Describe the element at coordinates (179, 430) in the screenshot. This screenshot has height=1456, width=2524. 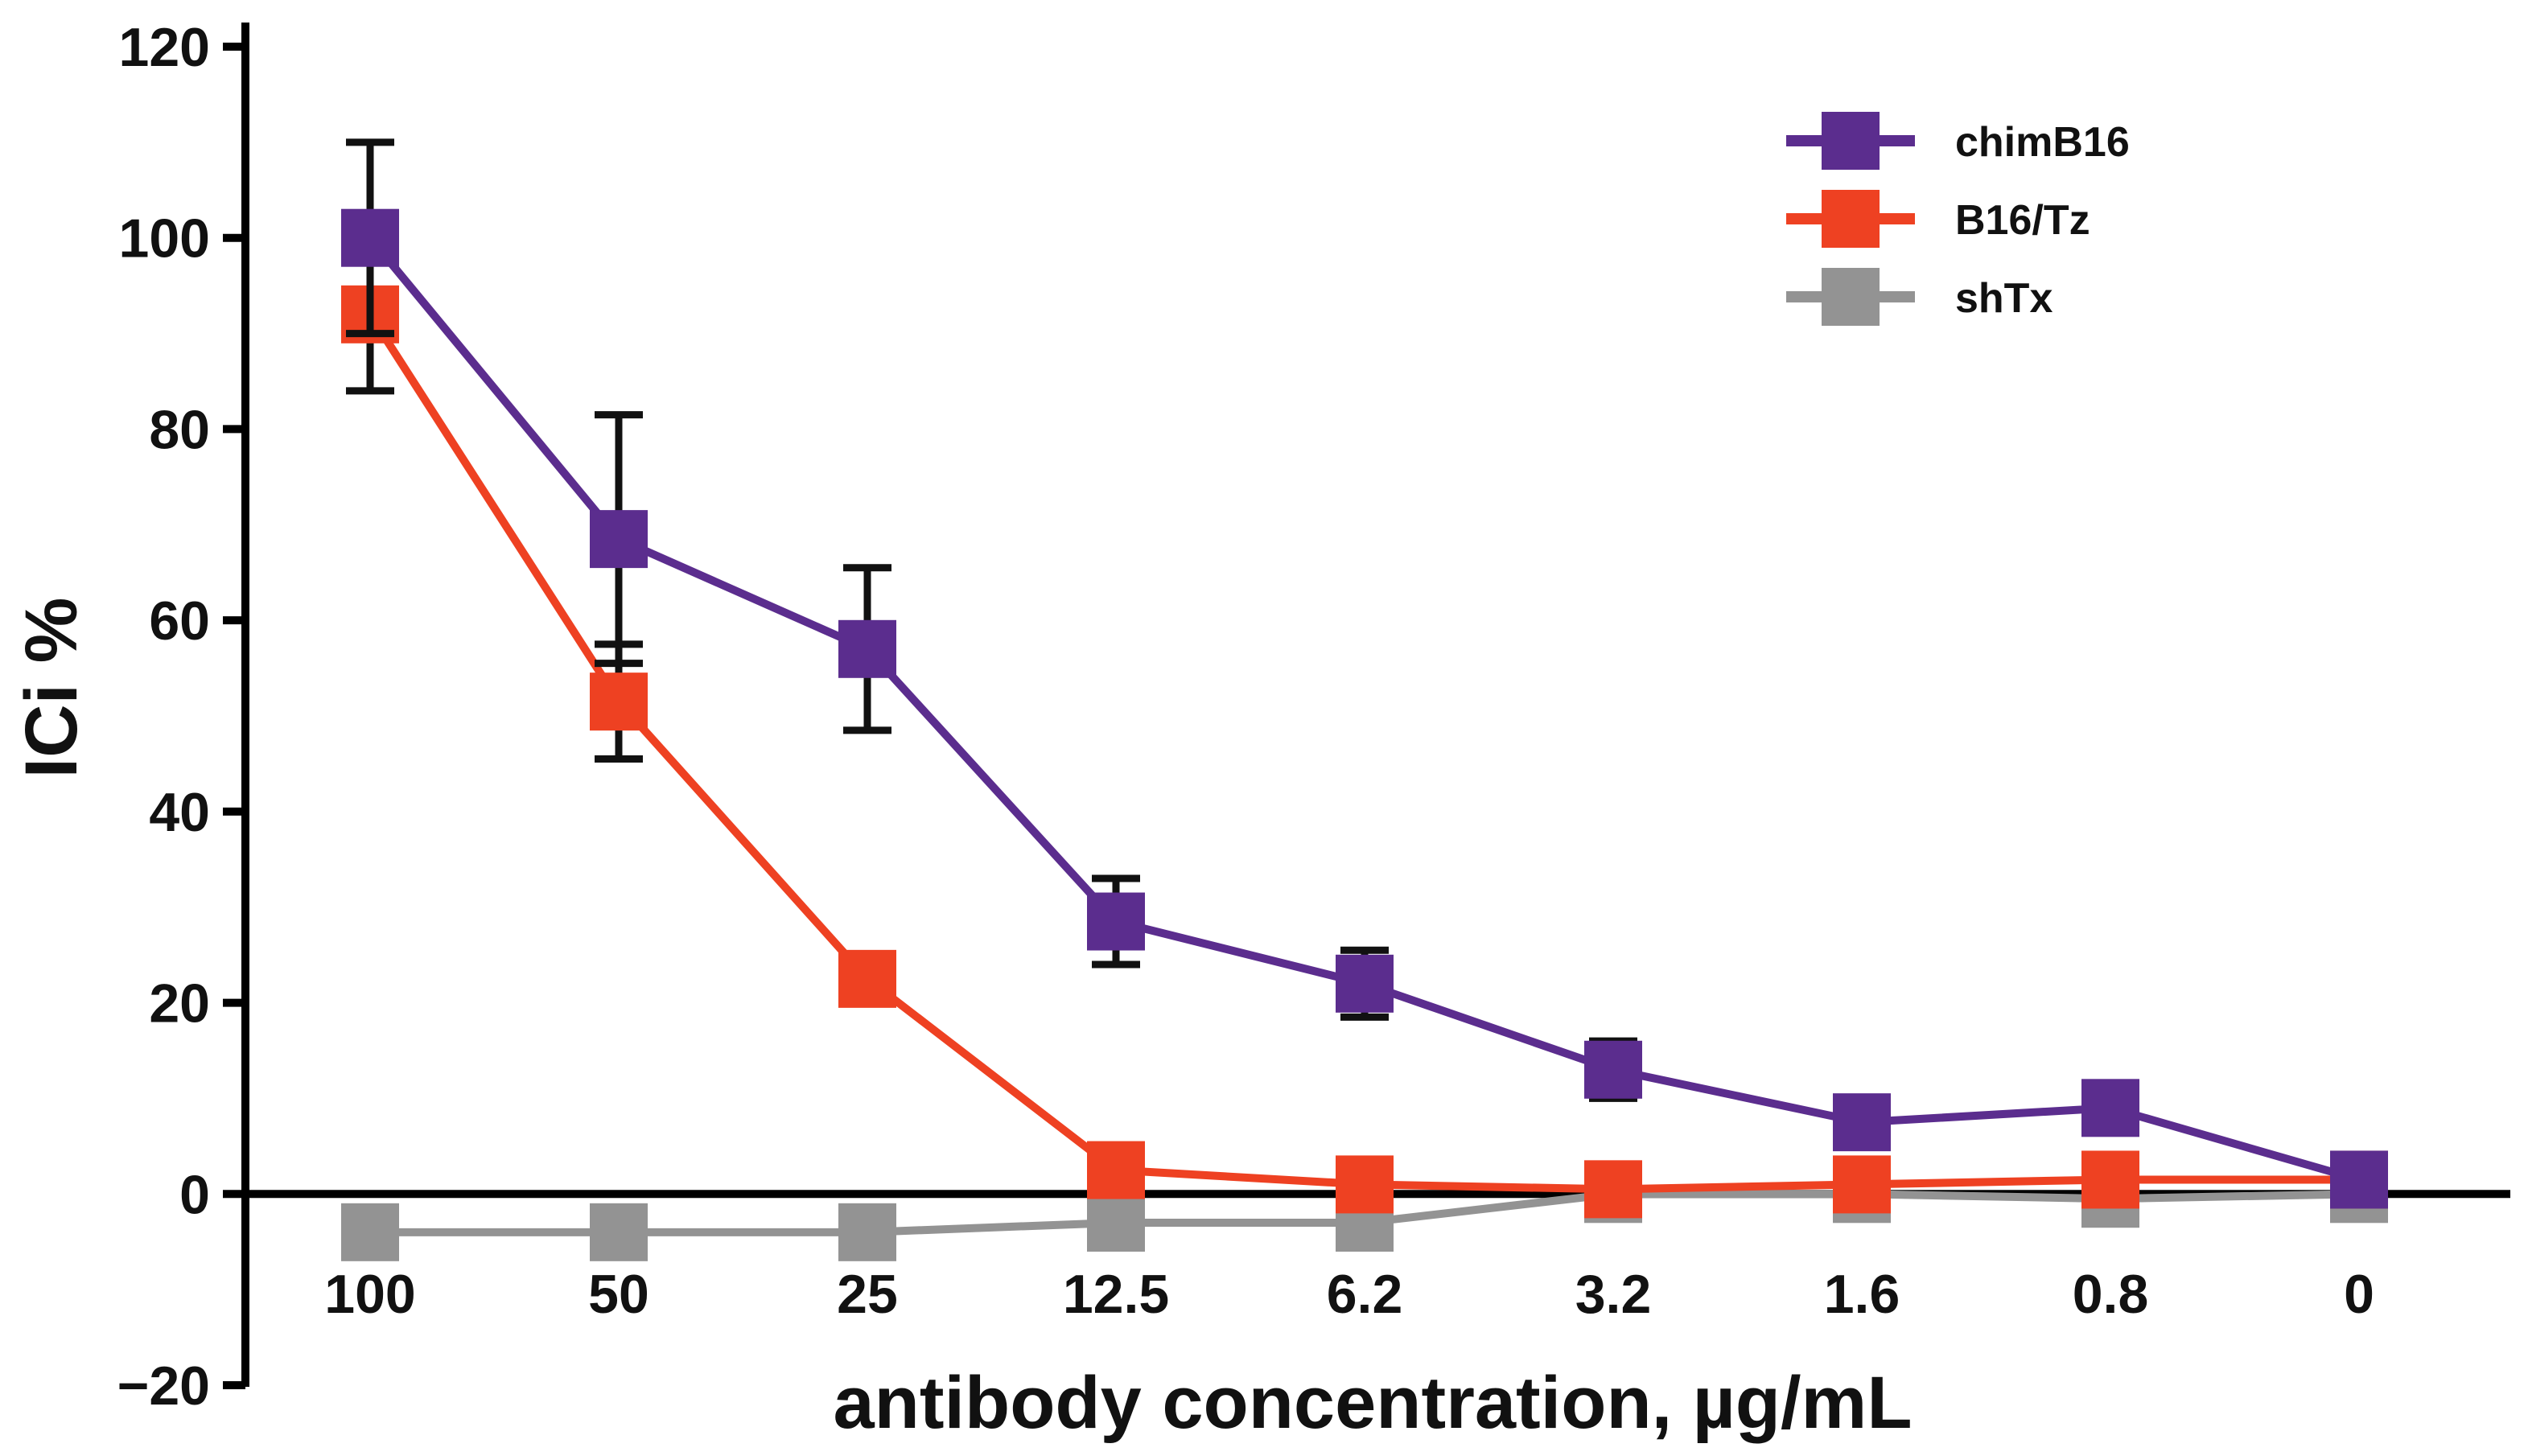
I see `y-tick-label: 80` at that location.